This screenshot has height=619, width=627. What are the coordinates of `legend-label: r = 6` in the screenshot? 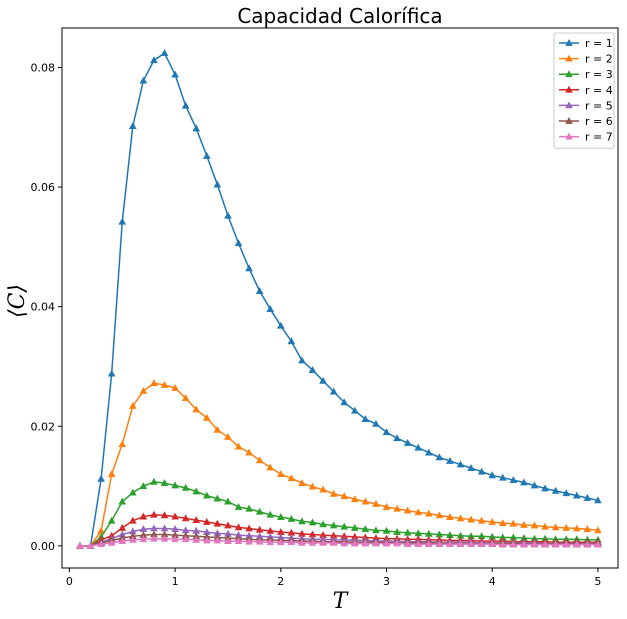 It's located at (599, 121).